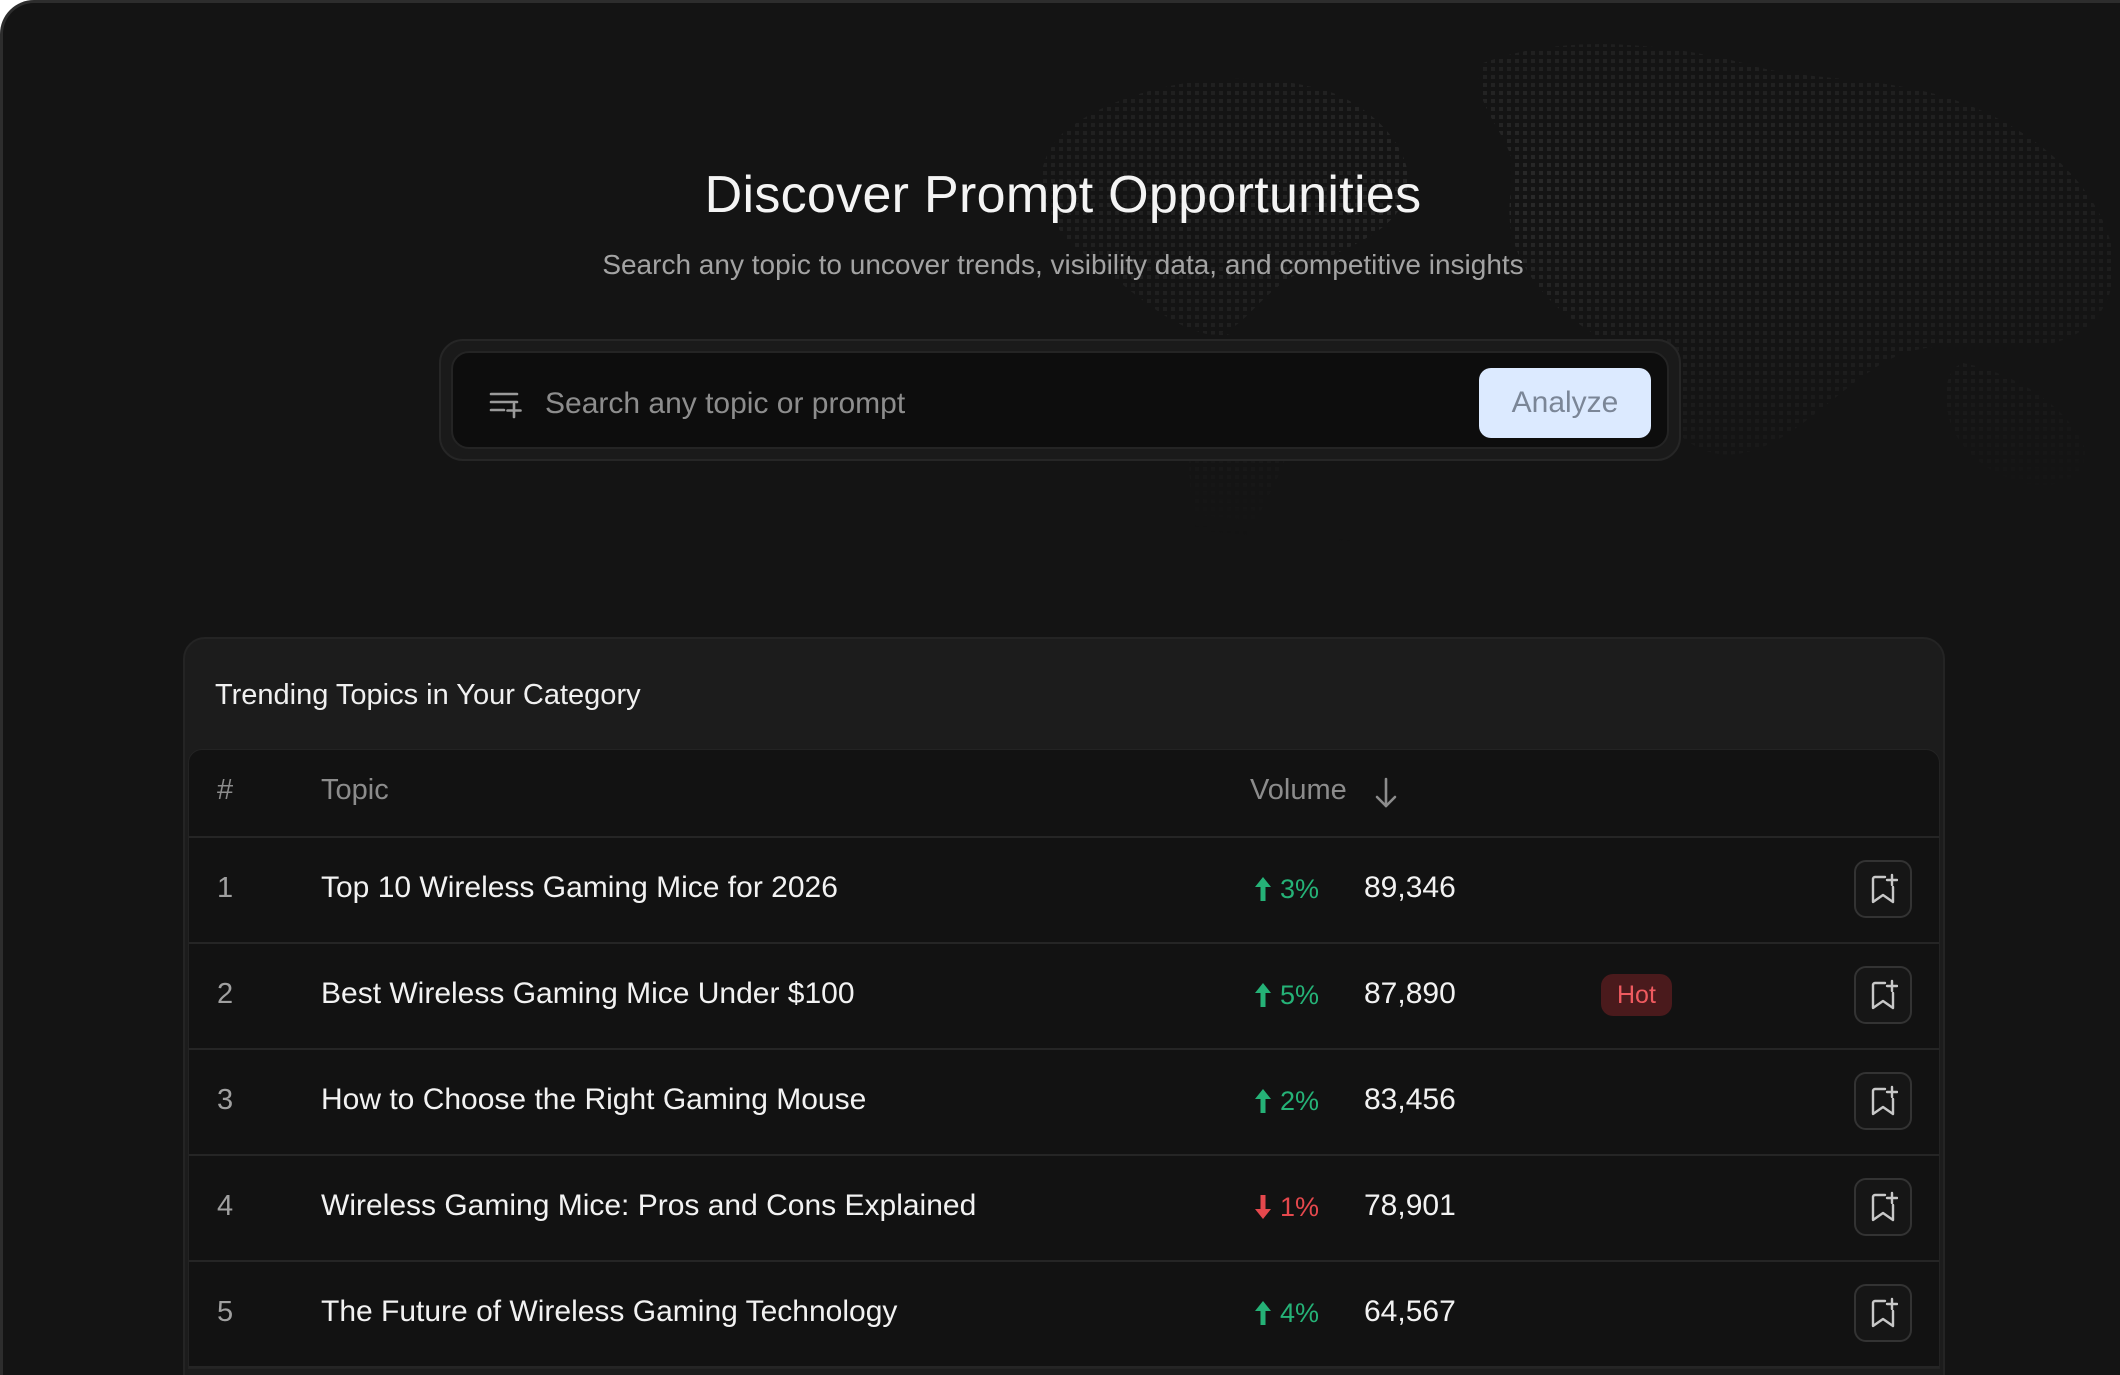 The width and height of the screenshot is (2120, 1375). I want to click on row-trend-value: 2%, so click(1300, 1100).